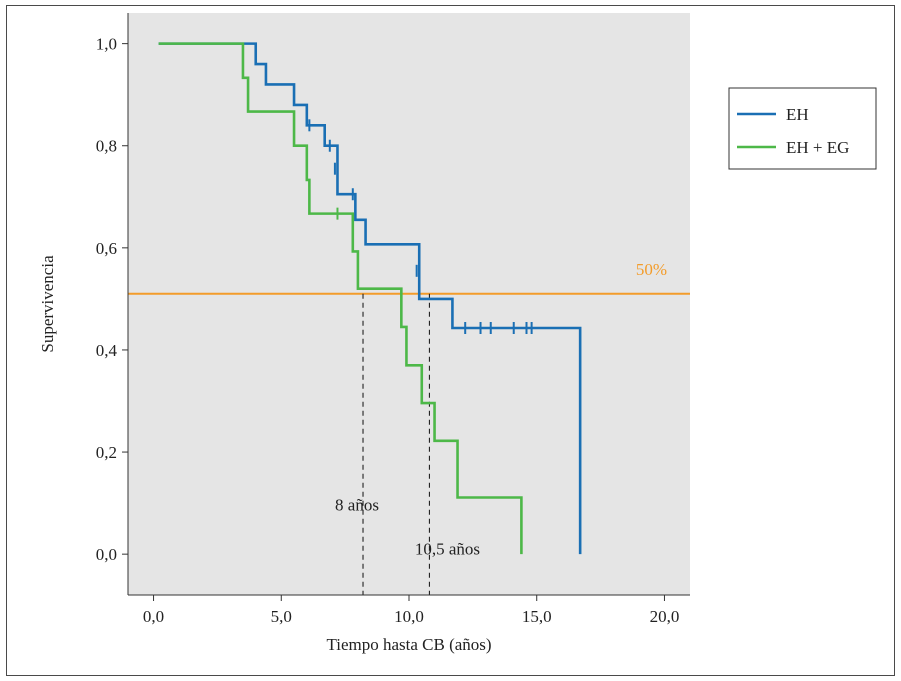 The height and width of the screenshot is (681, 901). What do you see at coordinates (107, 350) in the screenshot?
I see `y-tick-label: 0,4` at bounding box center [107, 350].